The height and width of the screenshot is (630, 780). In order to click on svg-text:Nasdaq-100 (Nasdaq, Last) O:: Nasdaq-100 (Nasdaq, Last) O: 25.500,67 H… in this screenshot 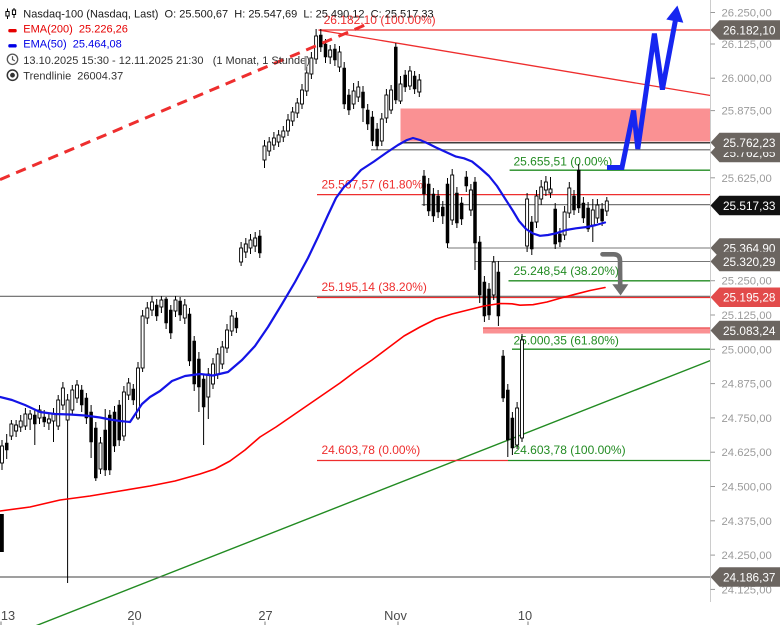, I will do `click(228, 15)`.